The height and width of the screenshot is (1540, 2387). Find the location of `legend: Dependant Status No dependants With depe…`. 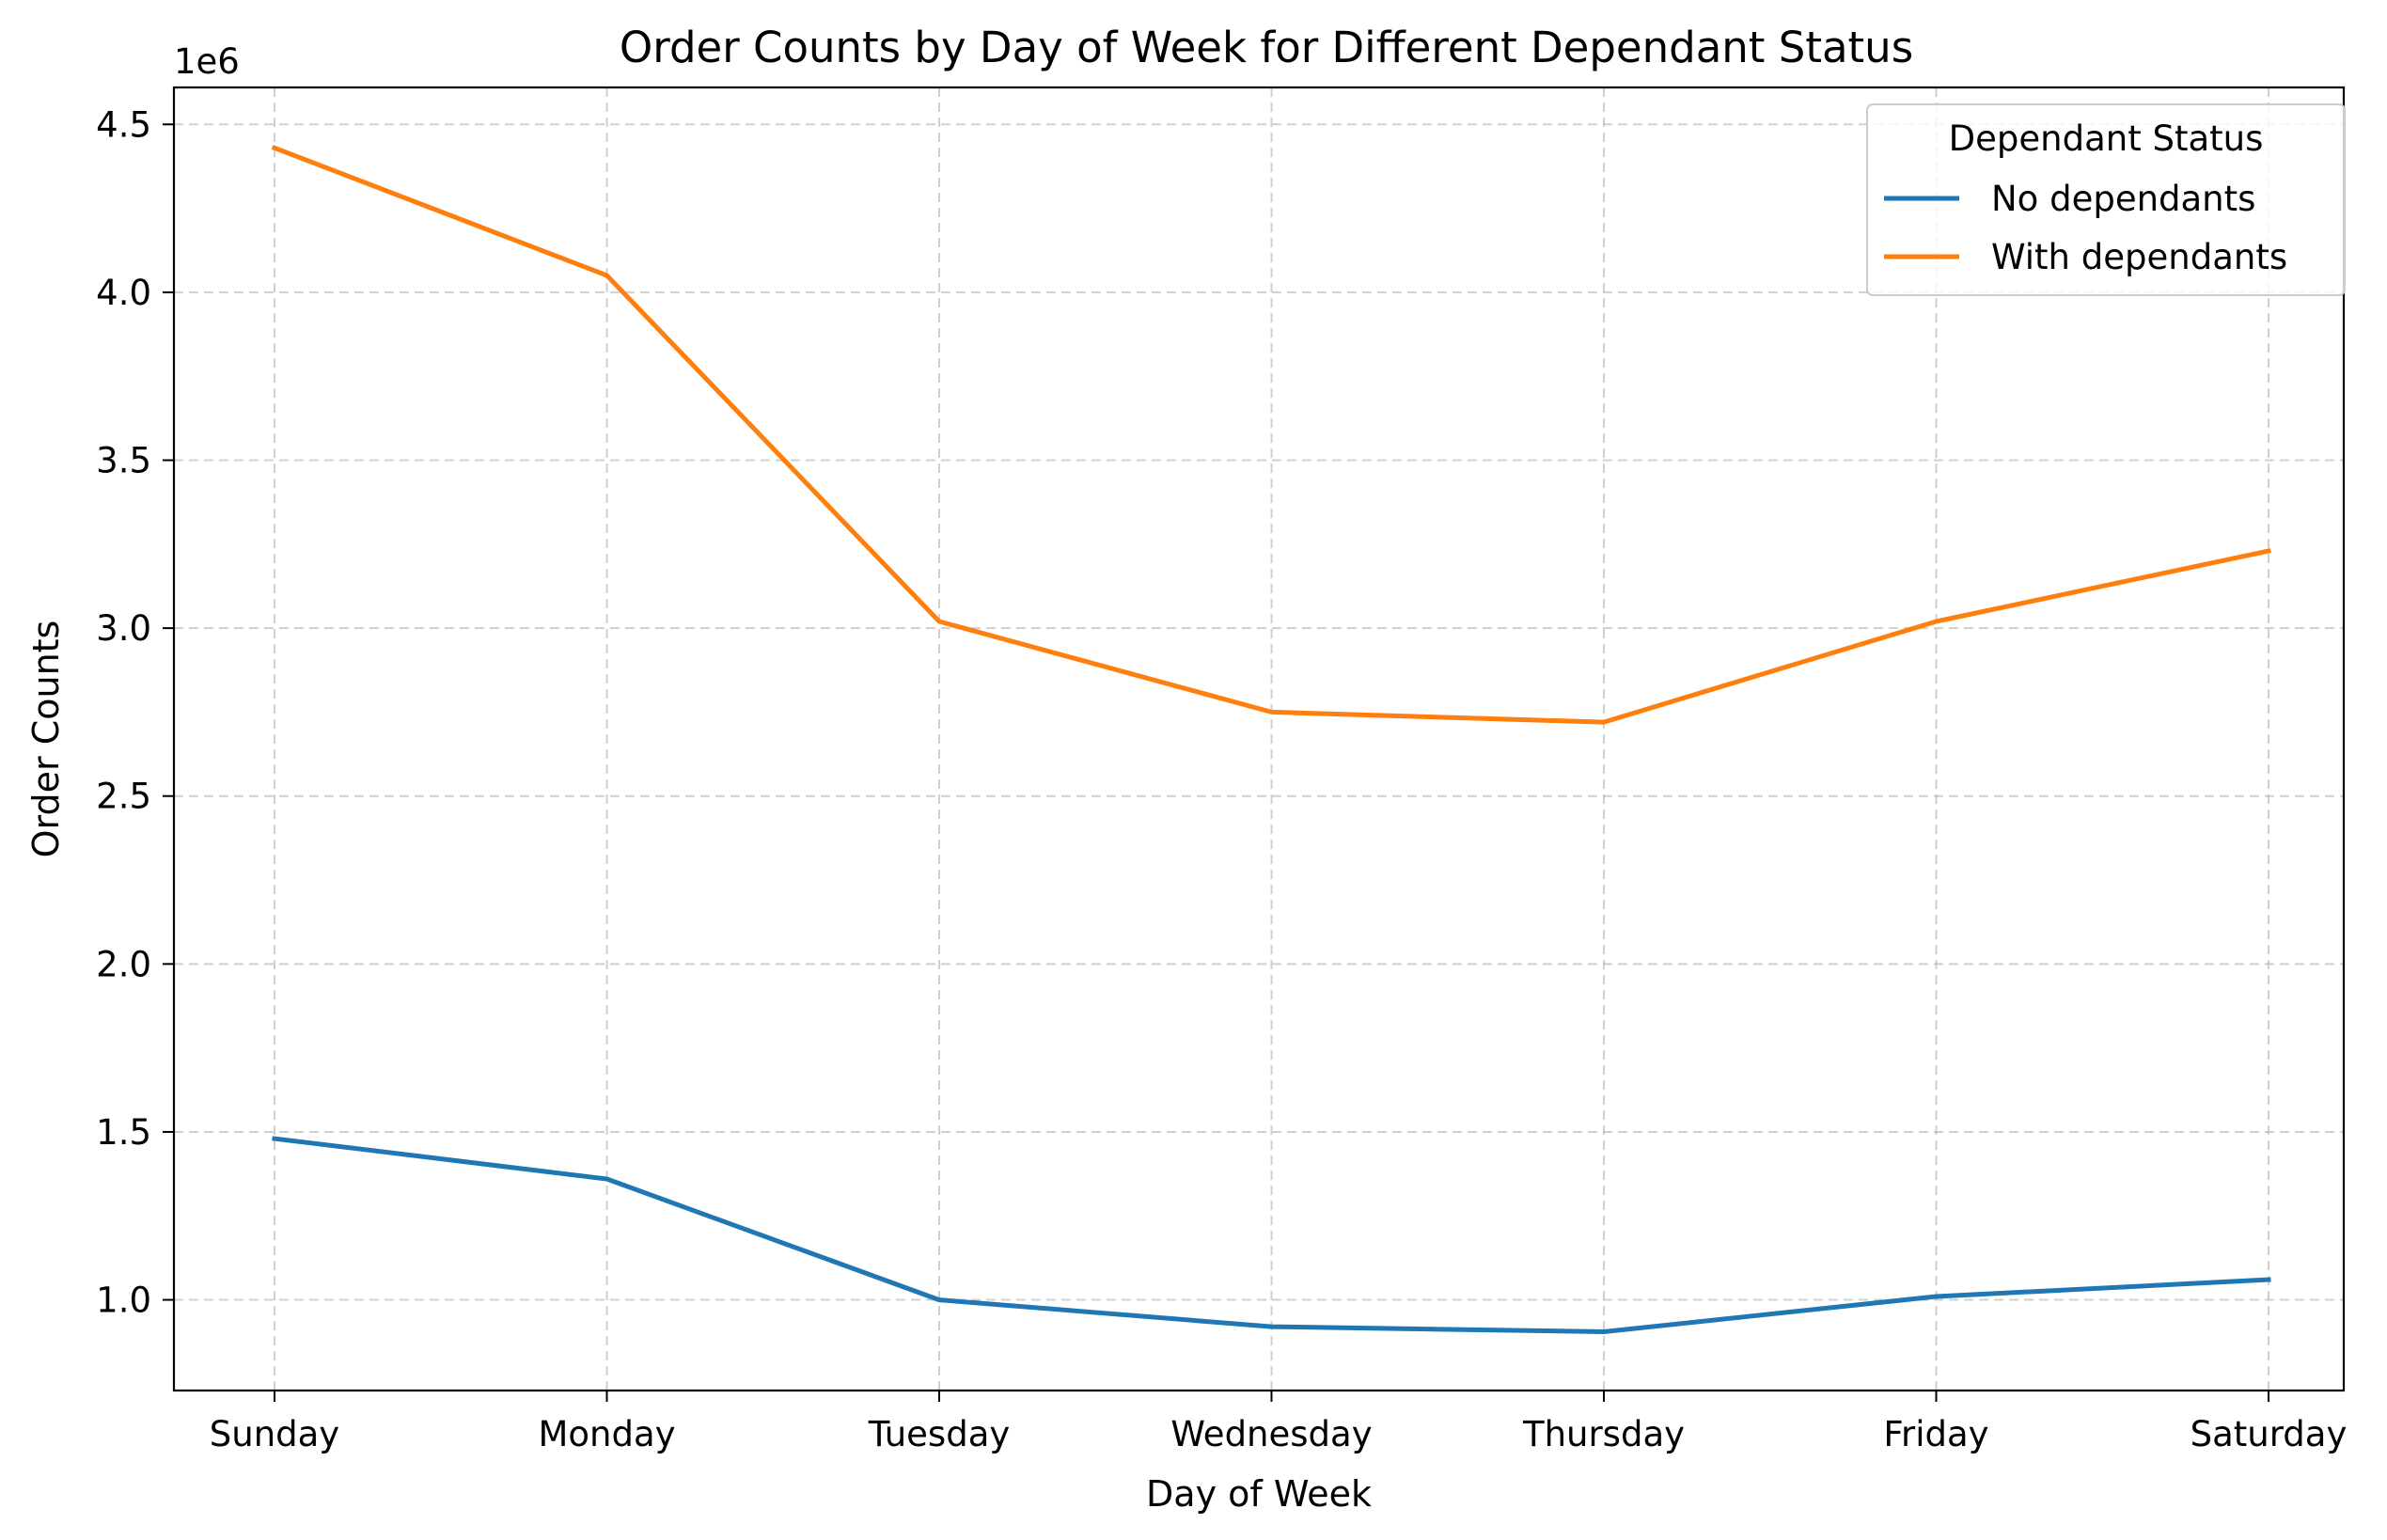

legend: Dependant Status No dependants With depe… is located at coordinates (2106, 200).